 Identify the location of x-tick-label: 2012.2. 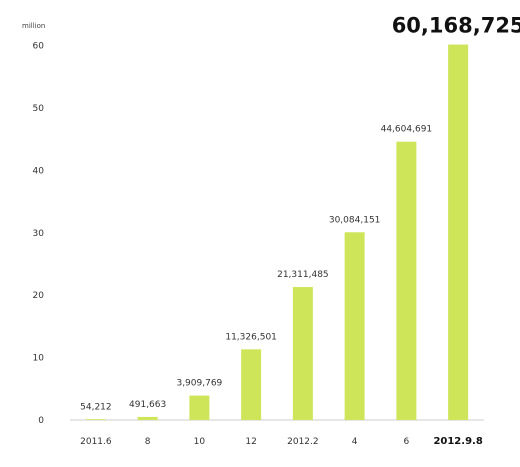
(303, 442).